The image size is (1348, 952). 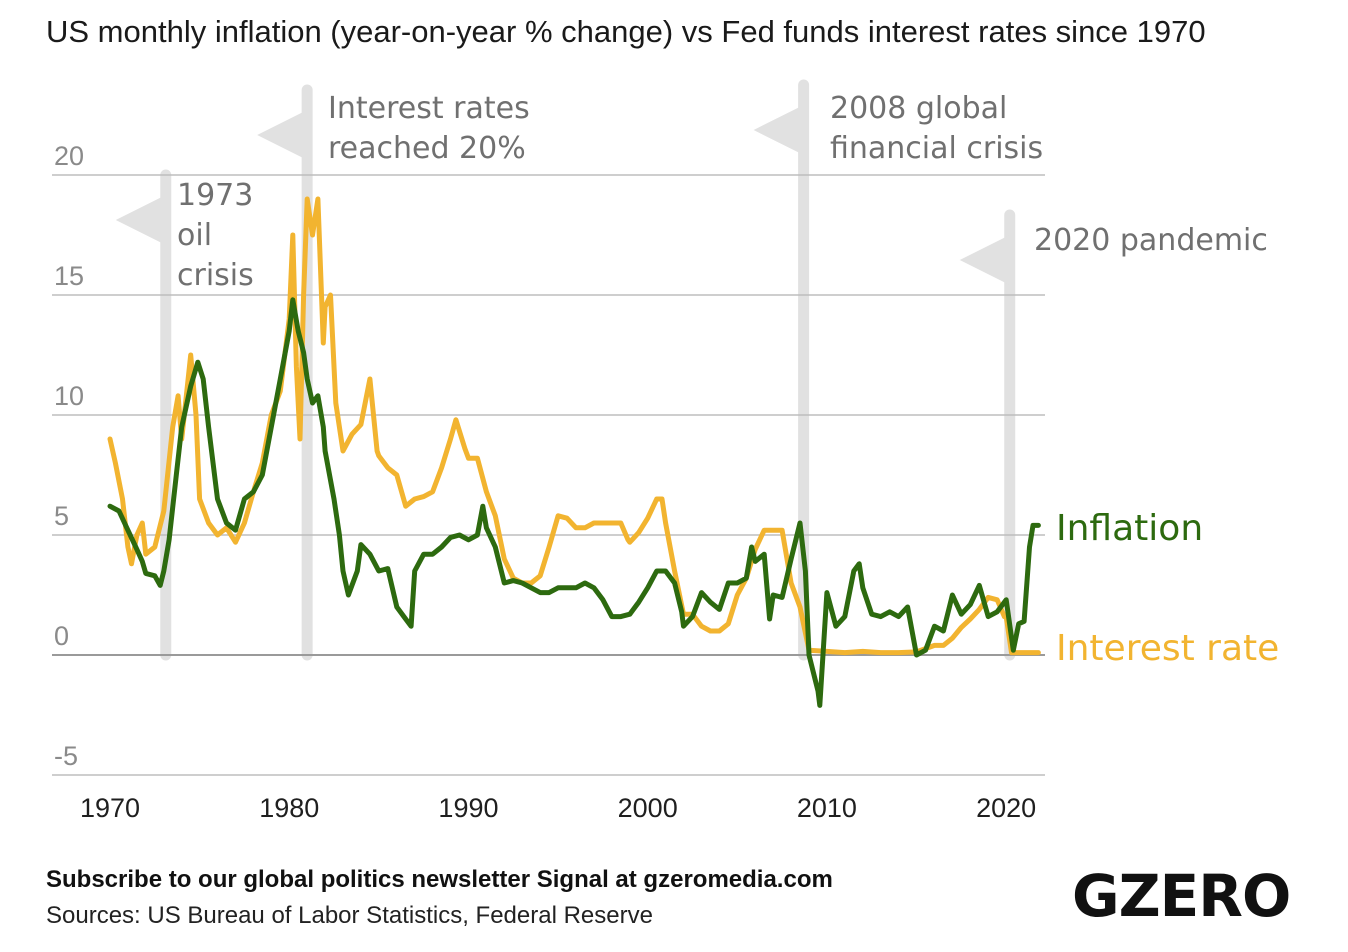 I want to click on annotation-label: crisis, so click(x=215, y=275).